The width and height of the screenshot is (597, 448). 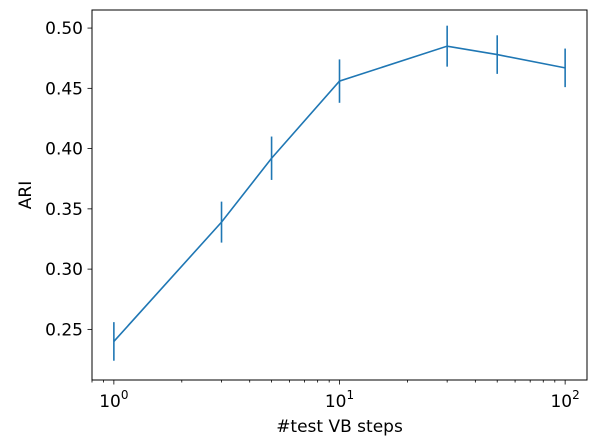 I want to click on y-axis-label: ARI, so click(x=26, y=195).